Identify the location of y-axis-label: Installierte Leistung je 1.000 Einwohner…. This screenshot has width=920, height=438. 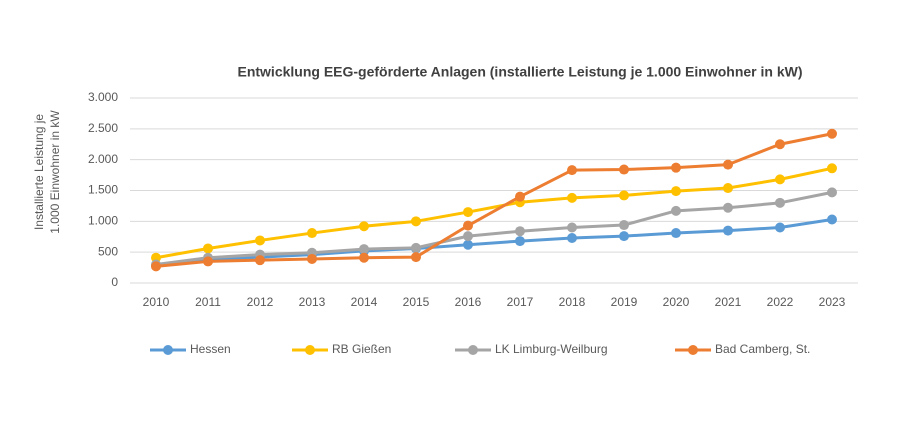
(47, 172).